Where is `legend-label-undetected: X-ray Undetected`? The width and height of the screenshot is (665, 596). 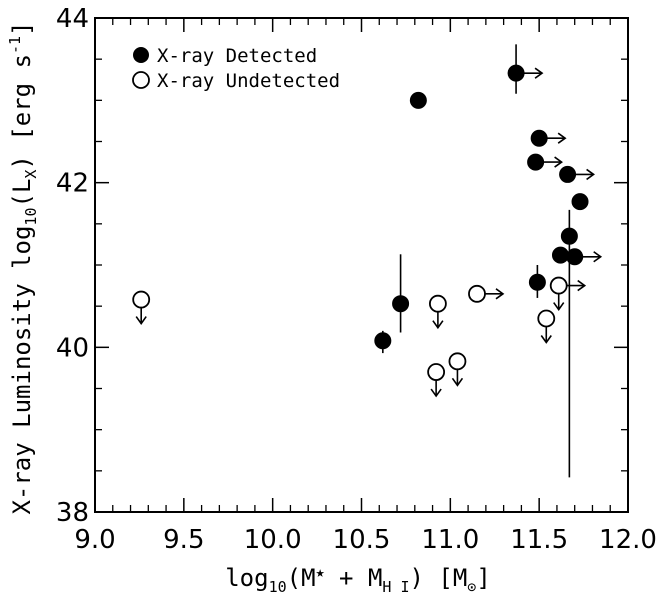 legend-label-undetected: X-ray Undetected is located at coordinates (248, 81).